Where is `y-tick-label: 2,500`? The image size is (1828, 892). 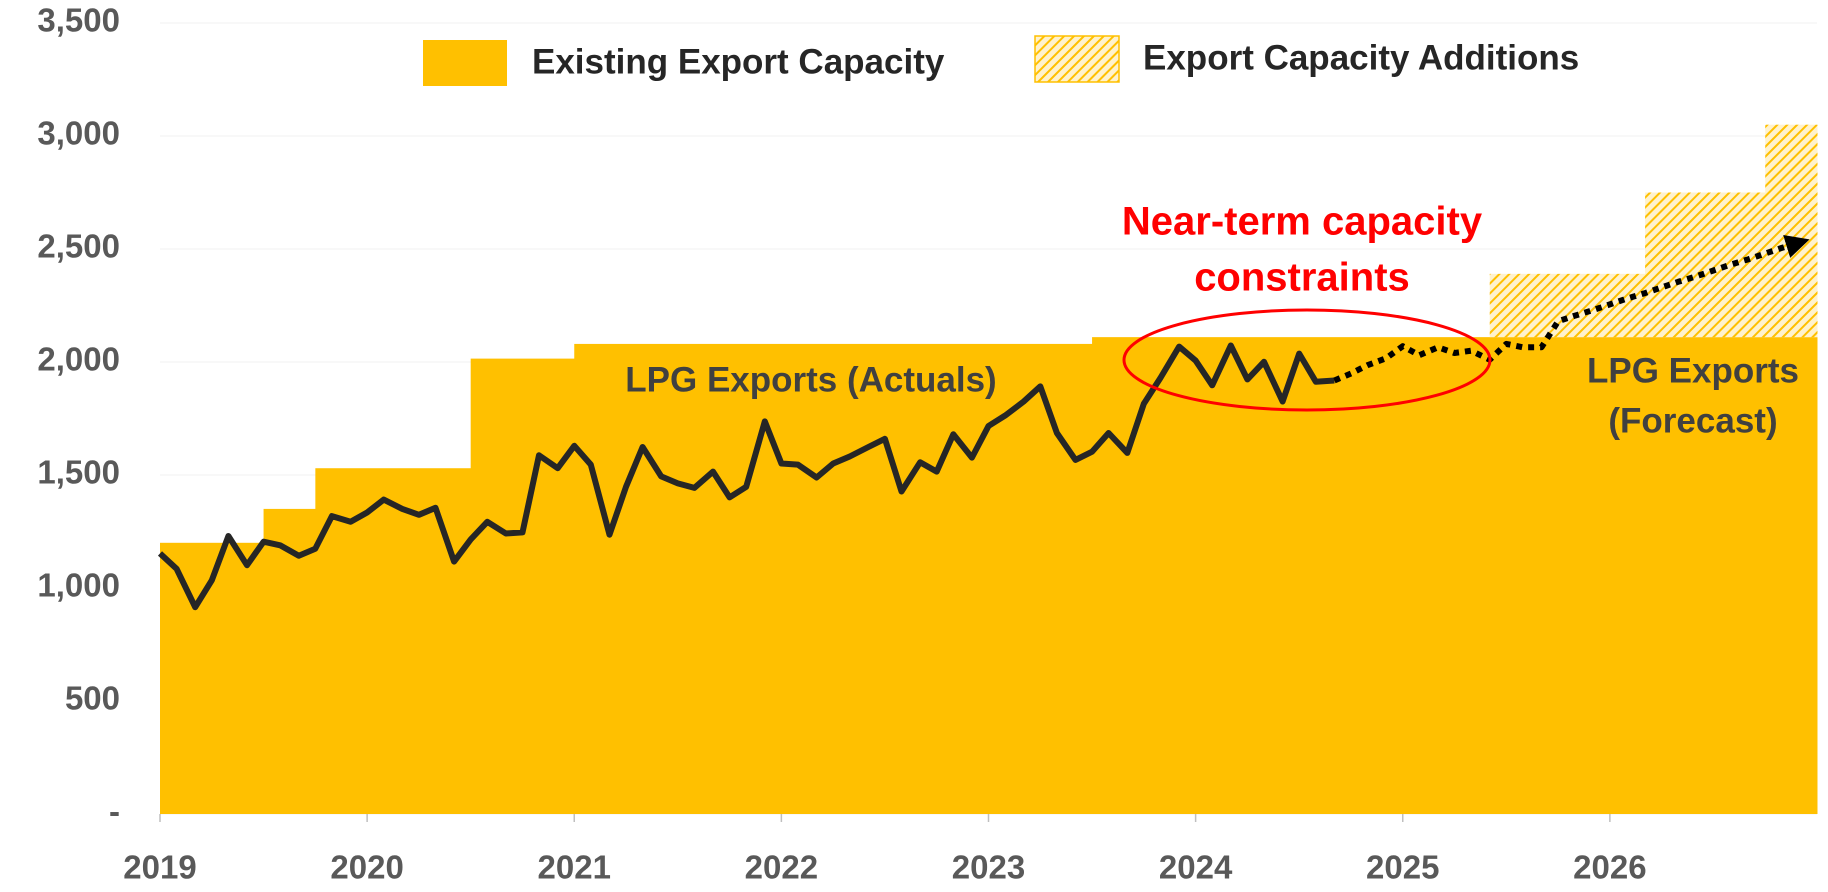 y-tick-label: 2,500 is located at coordinates (78, 246).